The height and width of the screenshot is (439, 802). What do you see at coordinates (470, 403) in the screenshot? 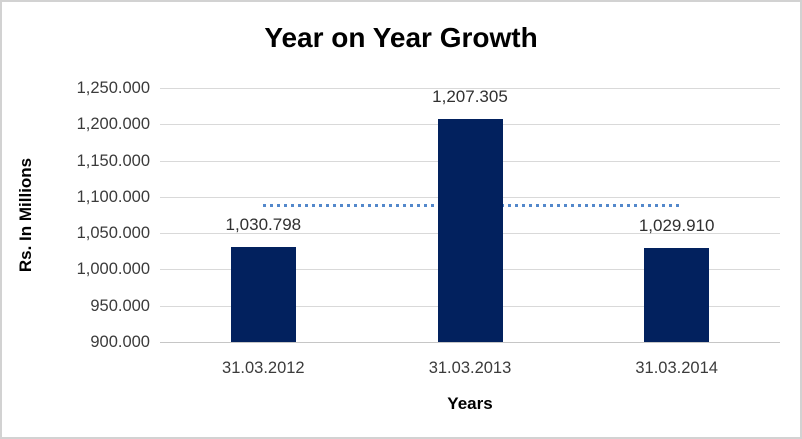
I see `x-axis-title: Years` at bounding box center [470, 403].